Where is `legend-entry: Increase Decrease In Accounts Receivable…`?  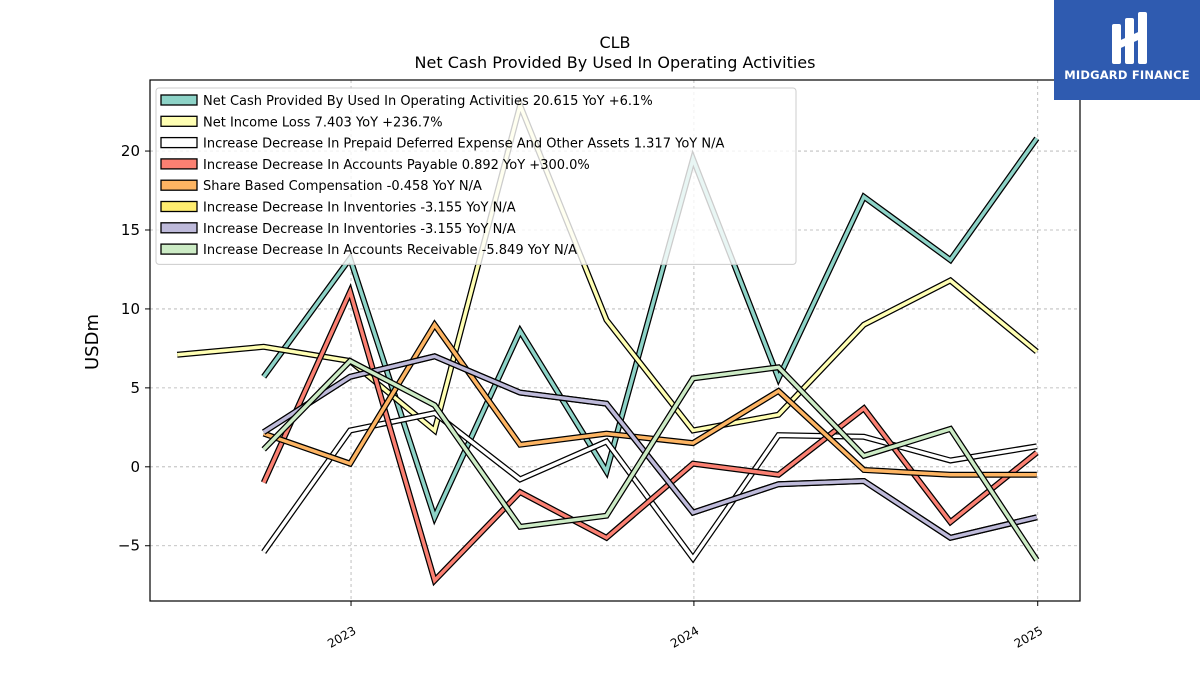
legend-entry: Increase Decrease In Accounts Receivable… is located at coordinates (390, 250).